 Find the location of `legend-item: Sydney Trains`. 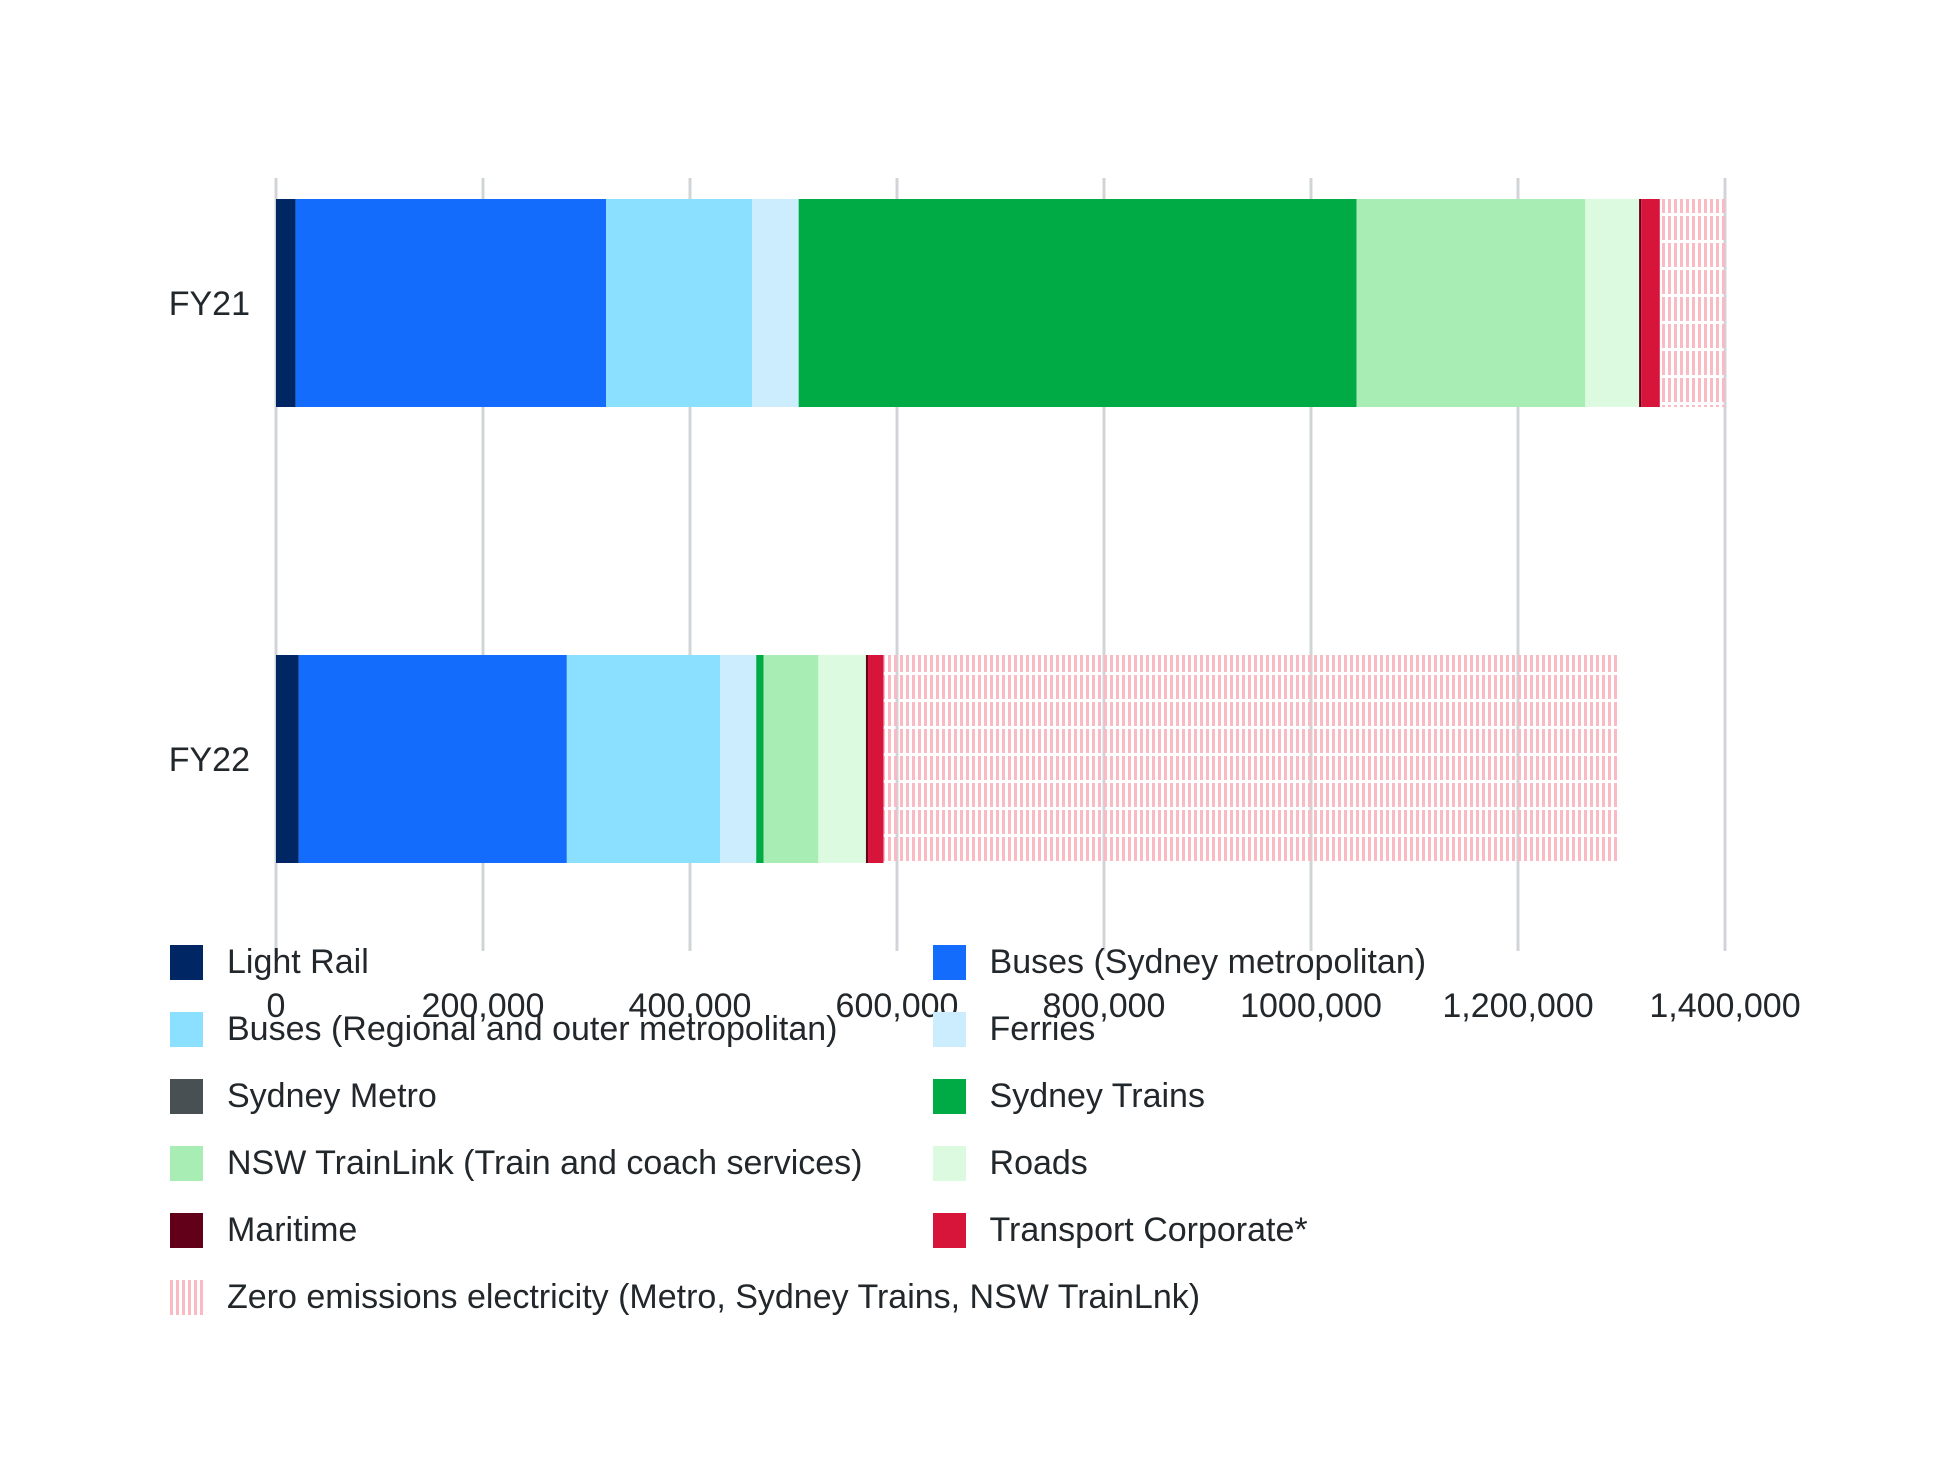

legend-item: Sydney Trains is located at coordinates (1179, 1096).